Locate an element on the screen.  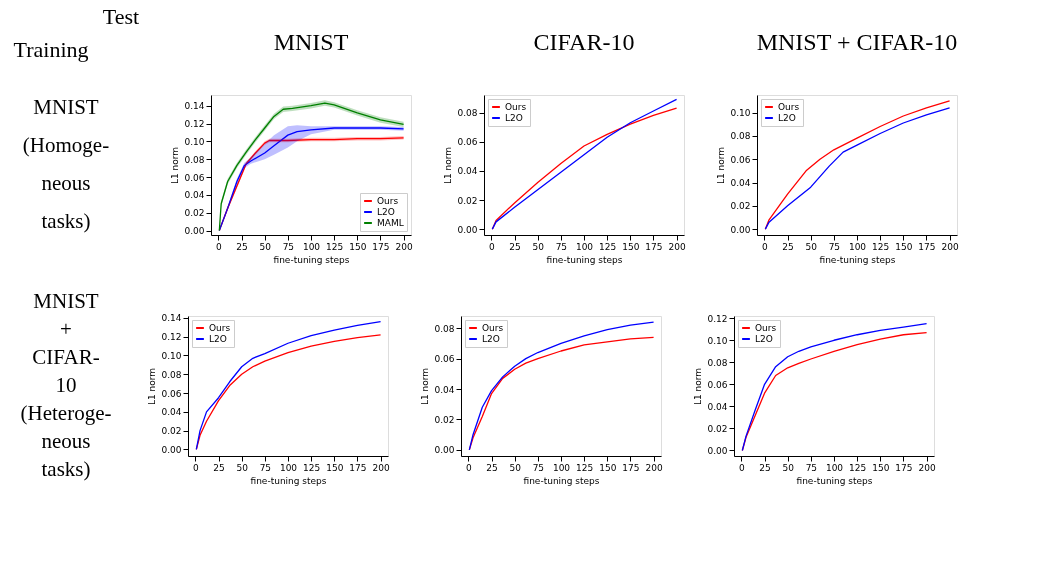
text: 10 is located at coordinates (66, 385).